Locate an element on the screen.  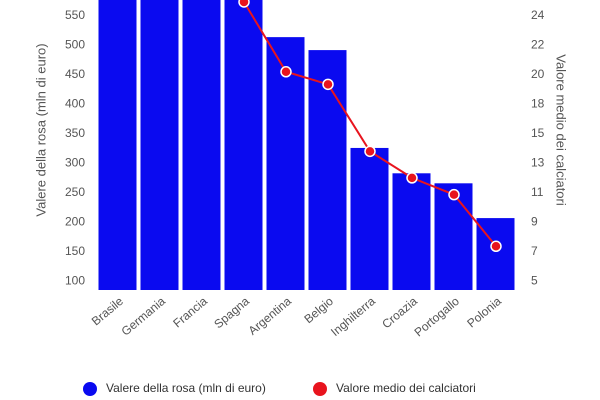
x-tick-label: Belgio is located at coordinates (318, 310).